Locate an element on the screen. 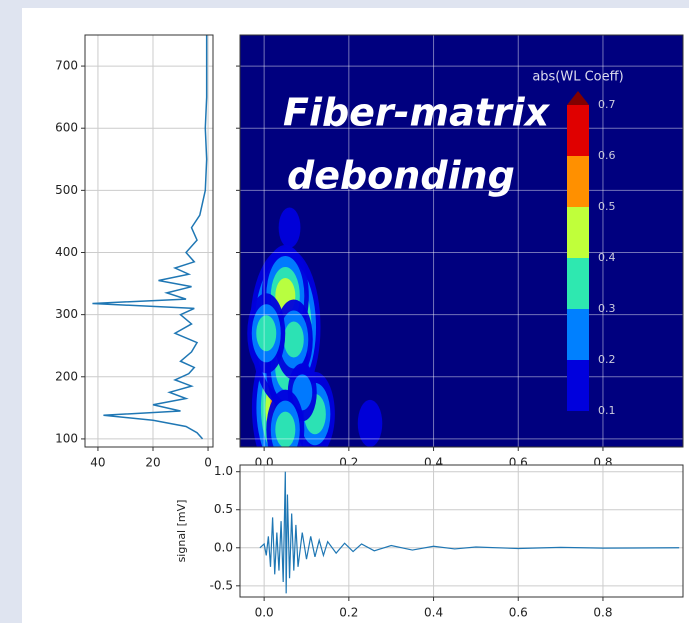 This screenshot has width=689, height=627. x-tick-label: 40 is located at coordinates (97, 463).